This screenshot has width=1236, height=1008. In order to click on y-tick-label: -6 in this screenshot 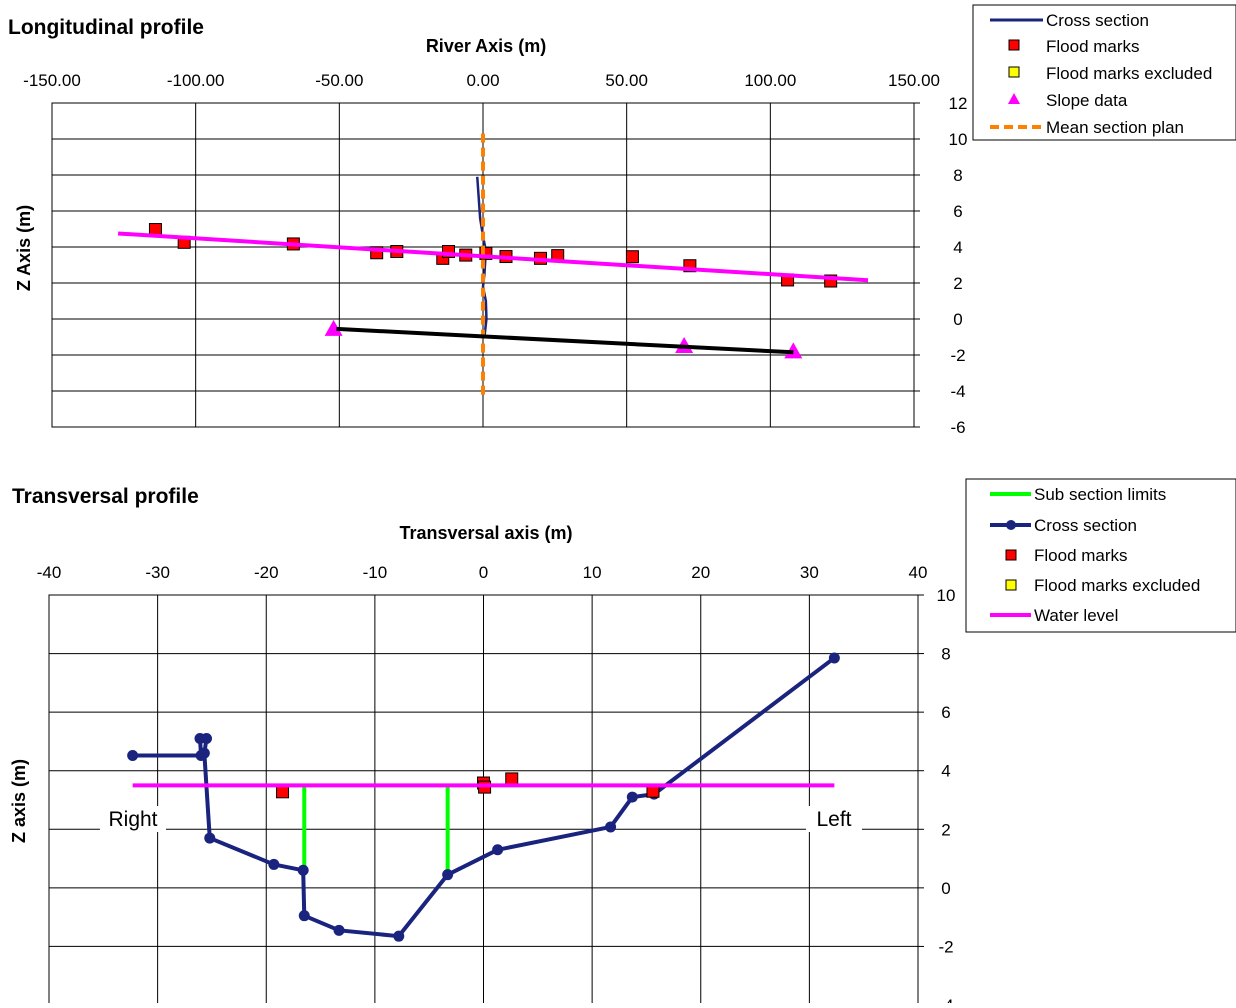, I will do `click(957, 427)`.